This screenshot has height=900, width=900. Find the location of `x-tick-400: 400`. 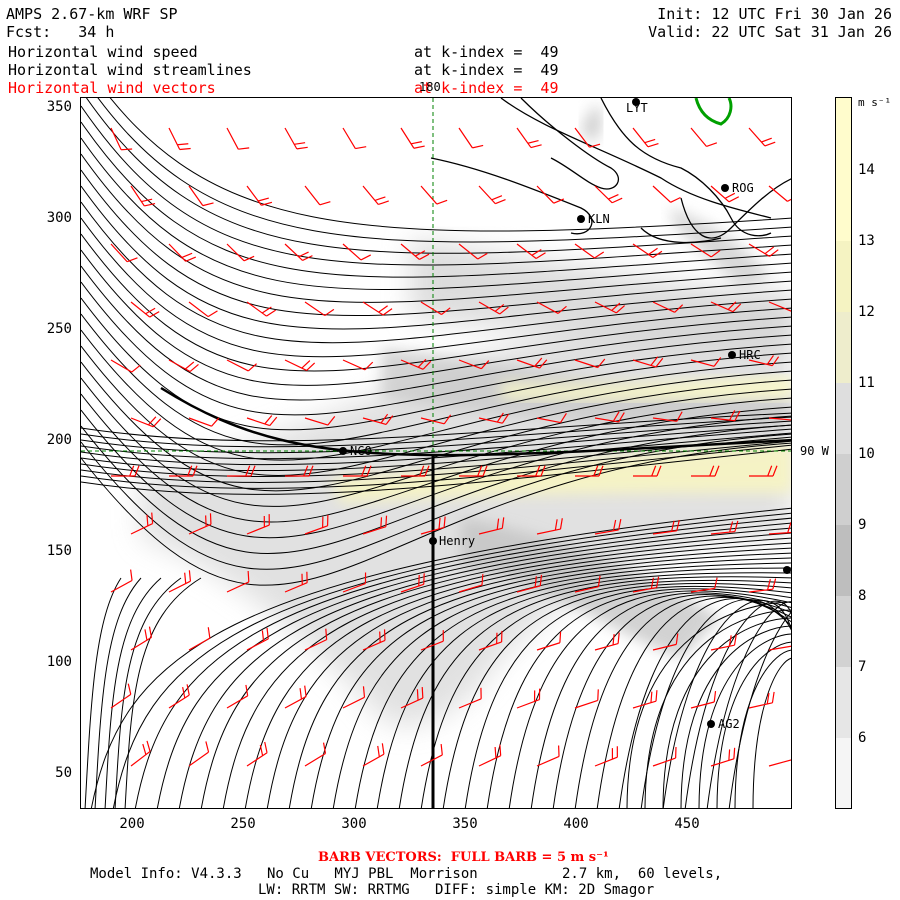

x-tick-400: 400 is located at coordinates (576, 824).